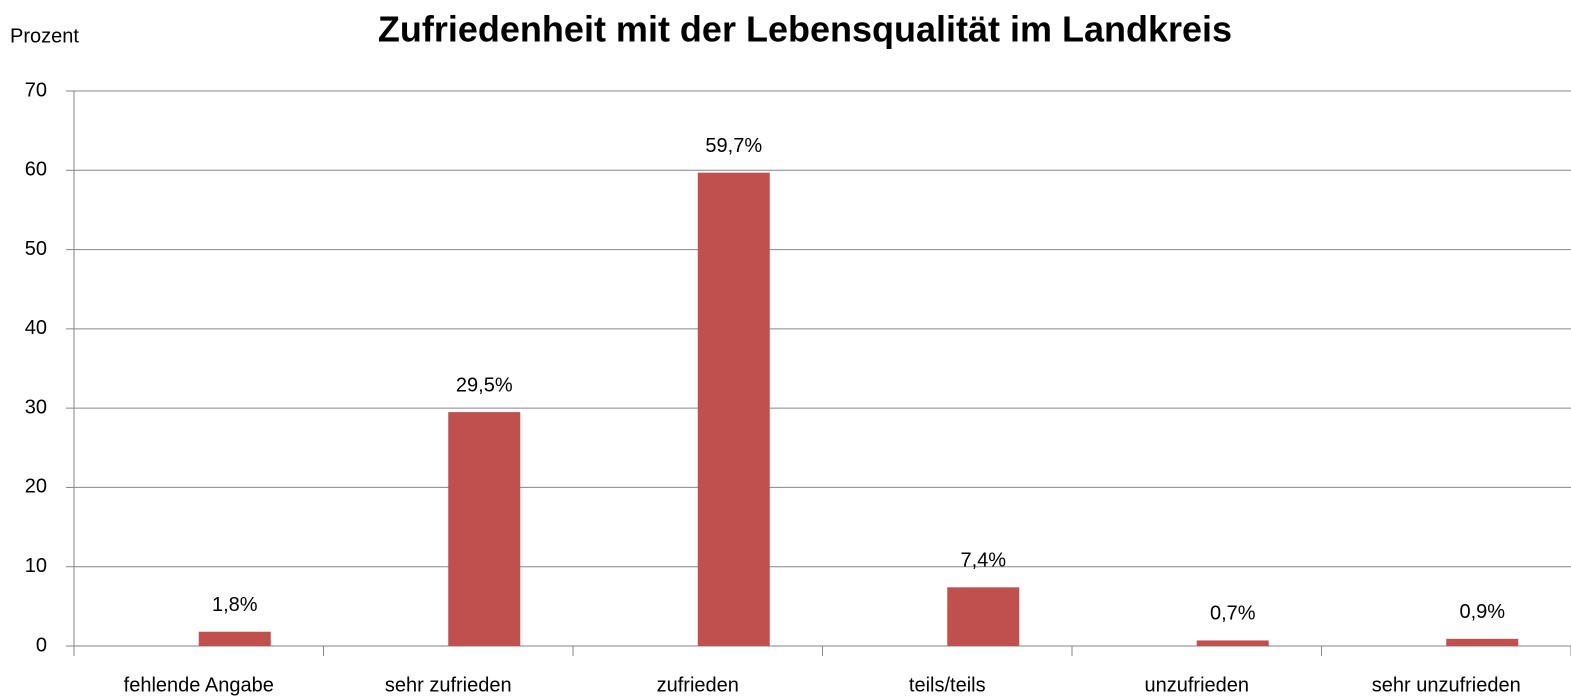 Image resolution: width=1571 pixels, height=700 pixels. What do you see at coordinates (947, 685) in the screenshot?
I see `x-tick-label: teils/teils` at bounding box center [947, 685].